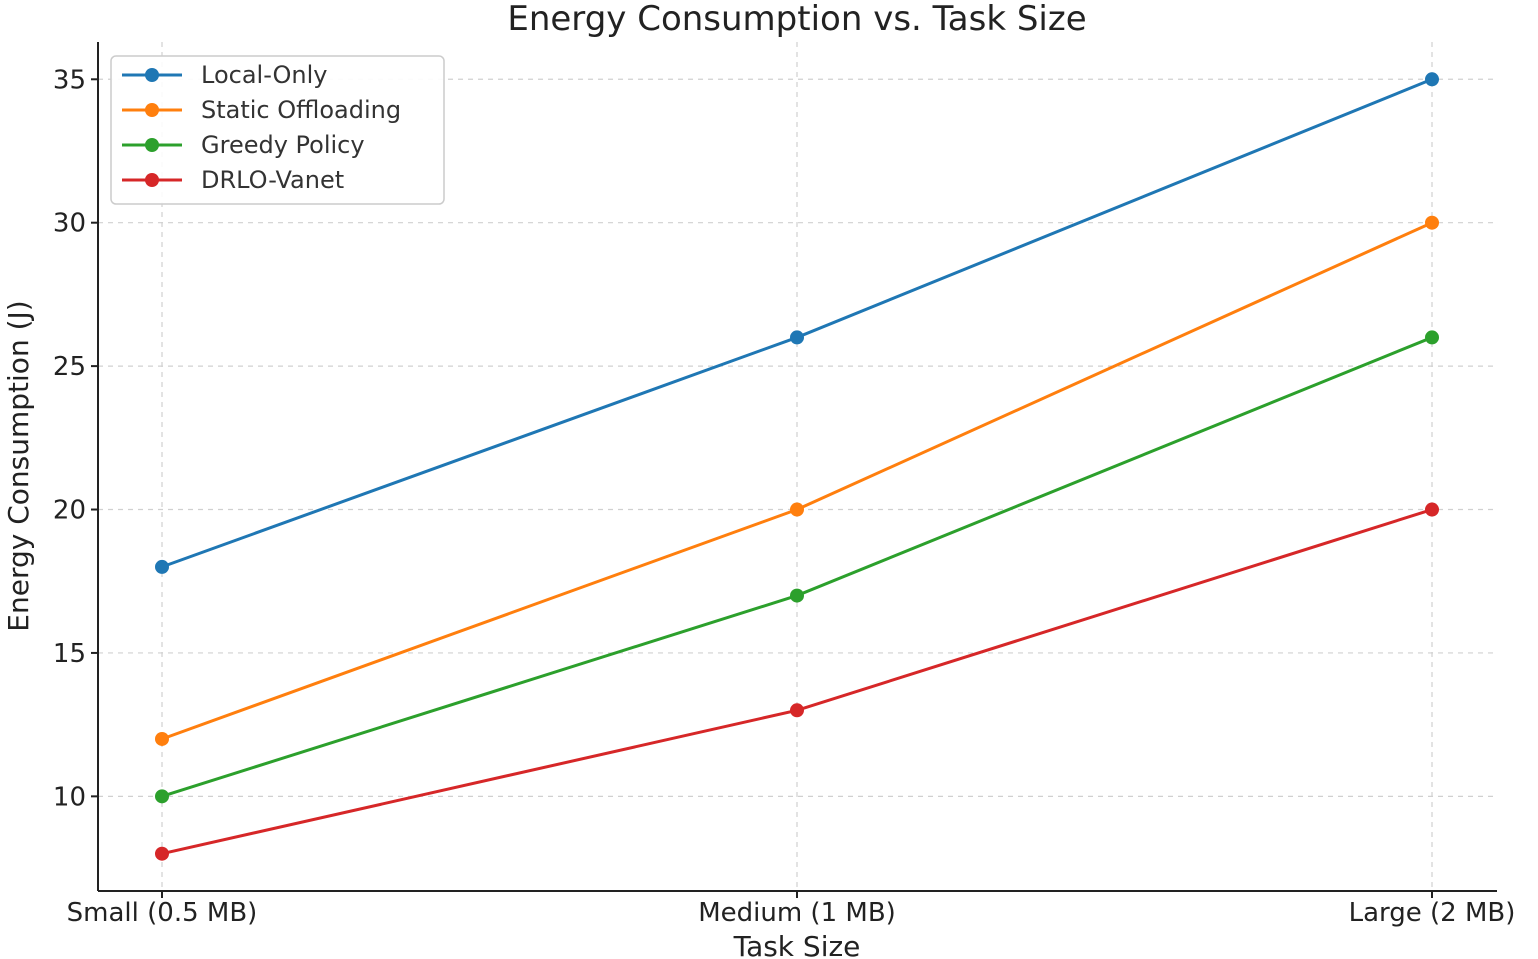  Describe the element at coordinates (283, 145) in the screenshot. I see `legend-entry-label: Greedy Policy` at that location.